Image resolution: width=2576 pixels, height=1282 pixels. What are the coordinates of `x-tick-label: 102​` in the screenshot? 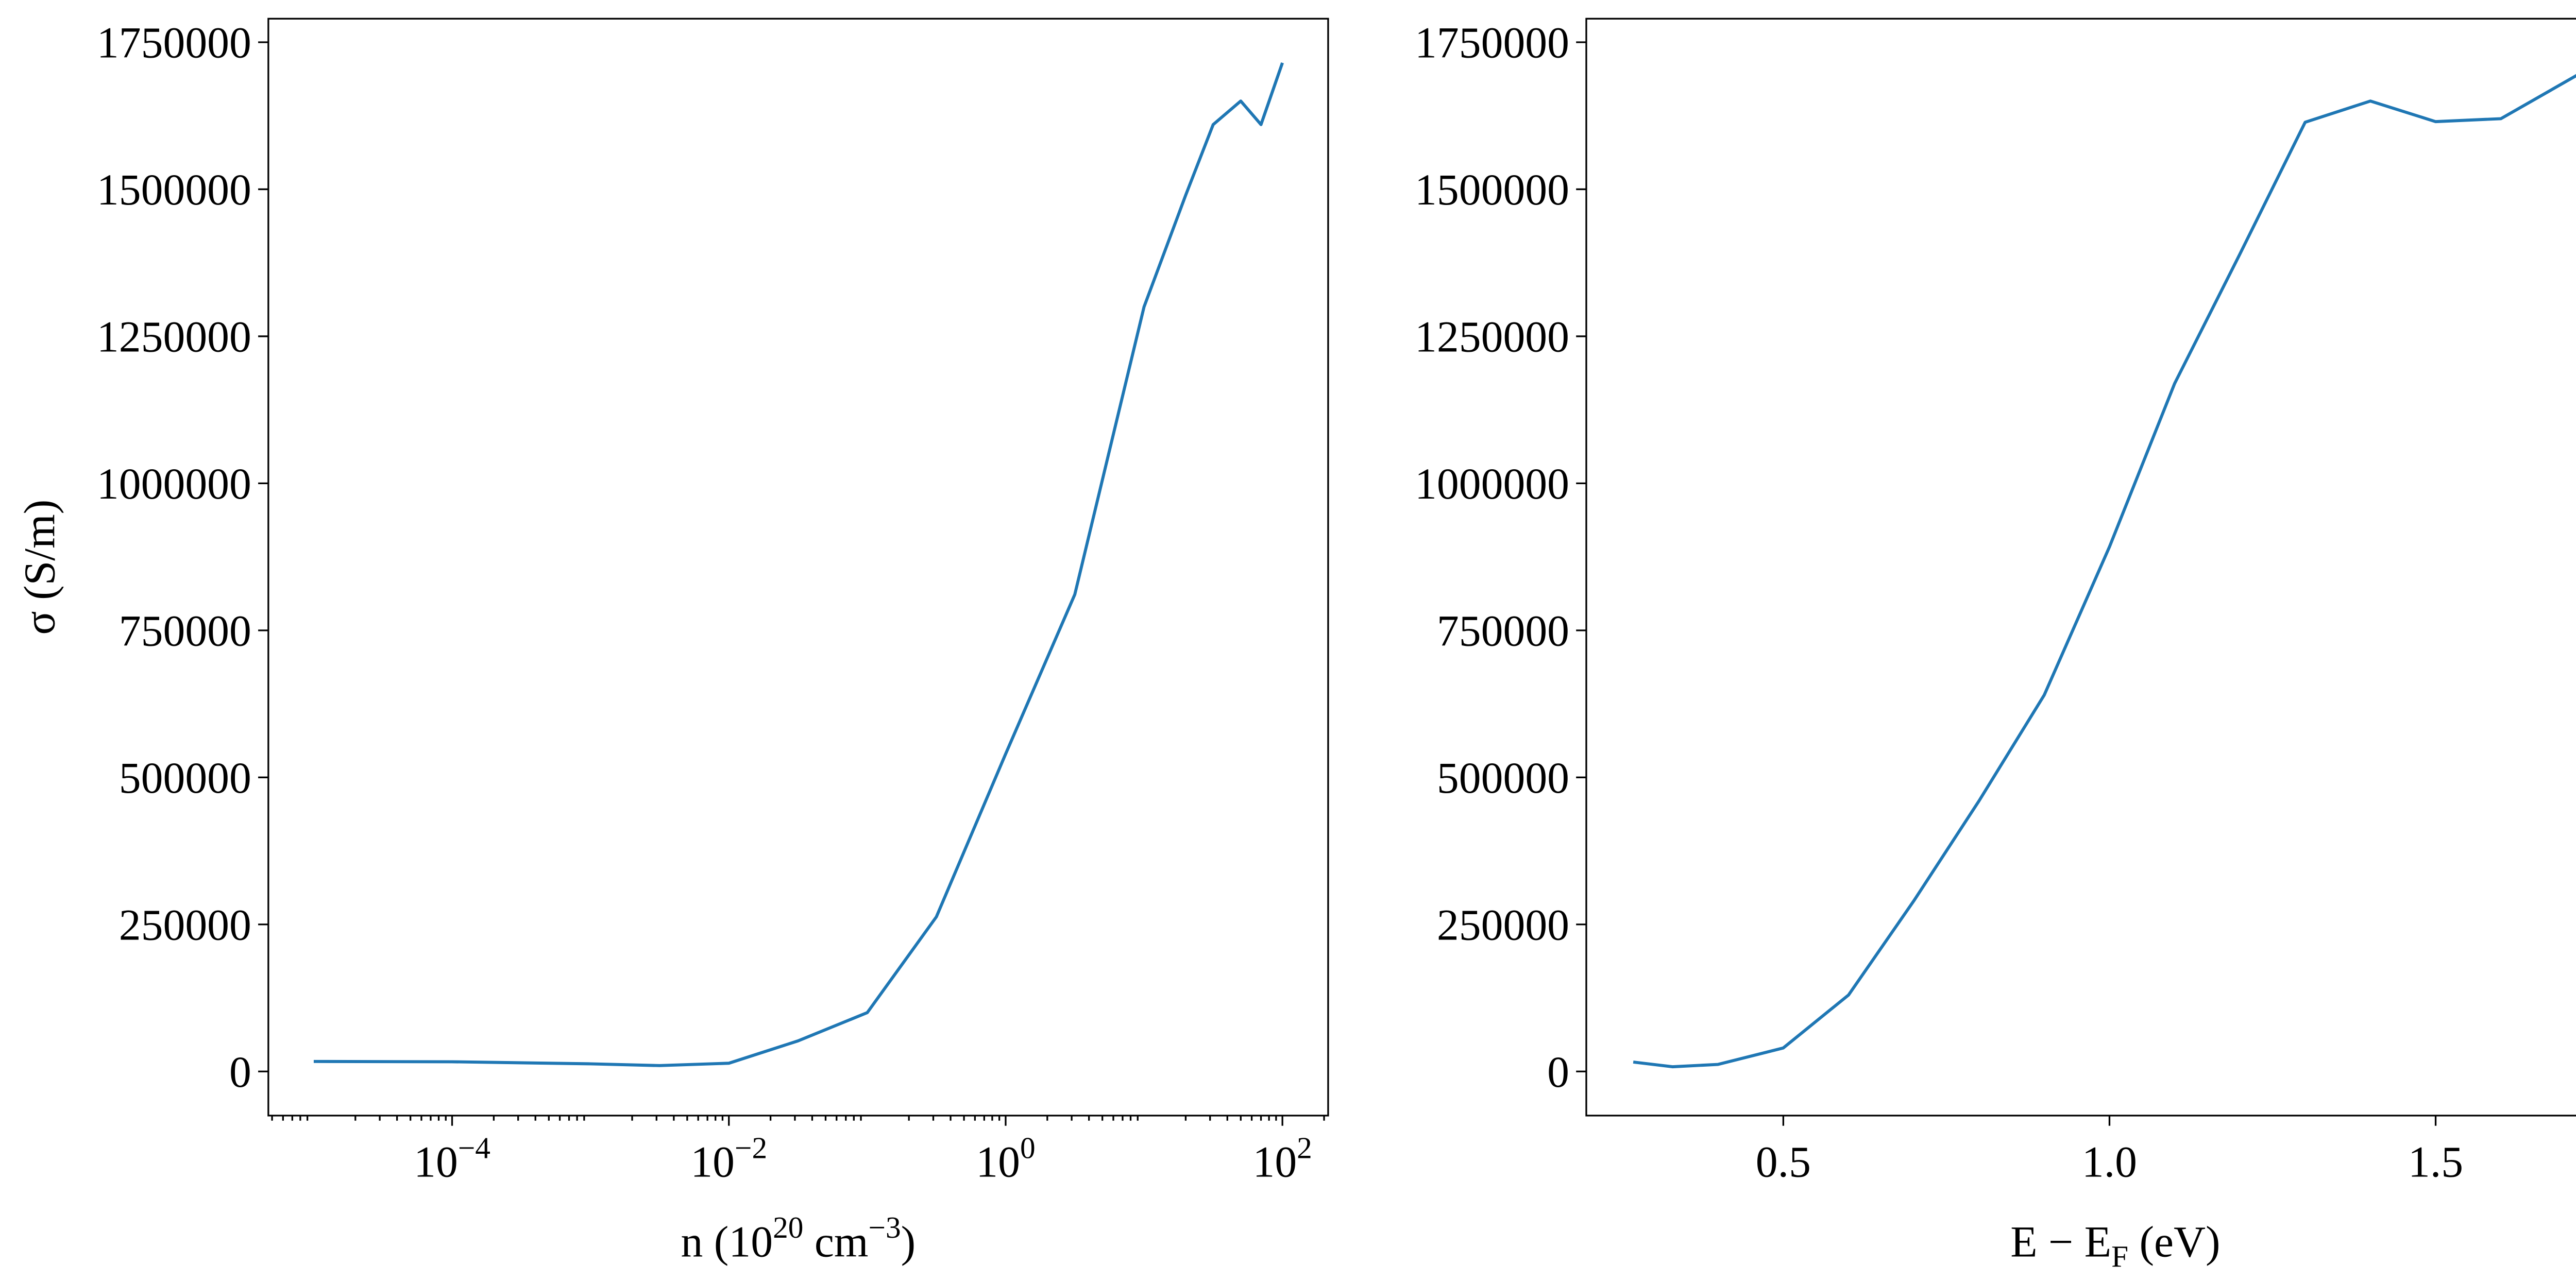 It's located at (1282, 1158).